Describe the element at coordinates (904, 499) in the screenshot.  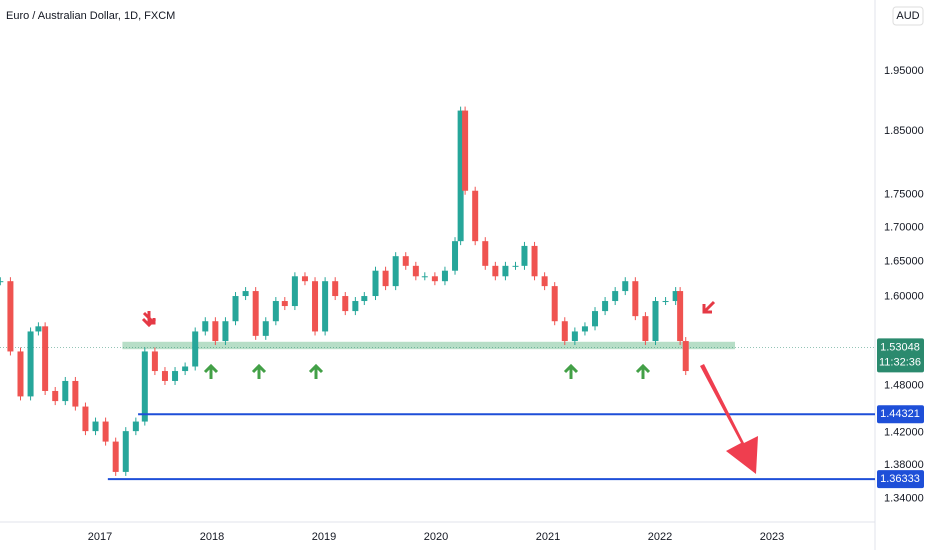
I see `y-tick-label: 1.34000` at that location.